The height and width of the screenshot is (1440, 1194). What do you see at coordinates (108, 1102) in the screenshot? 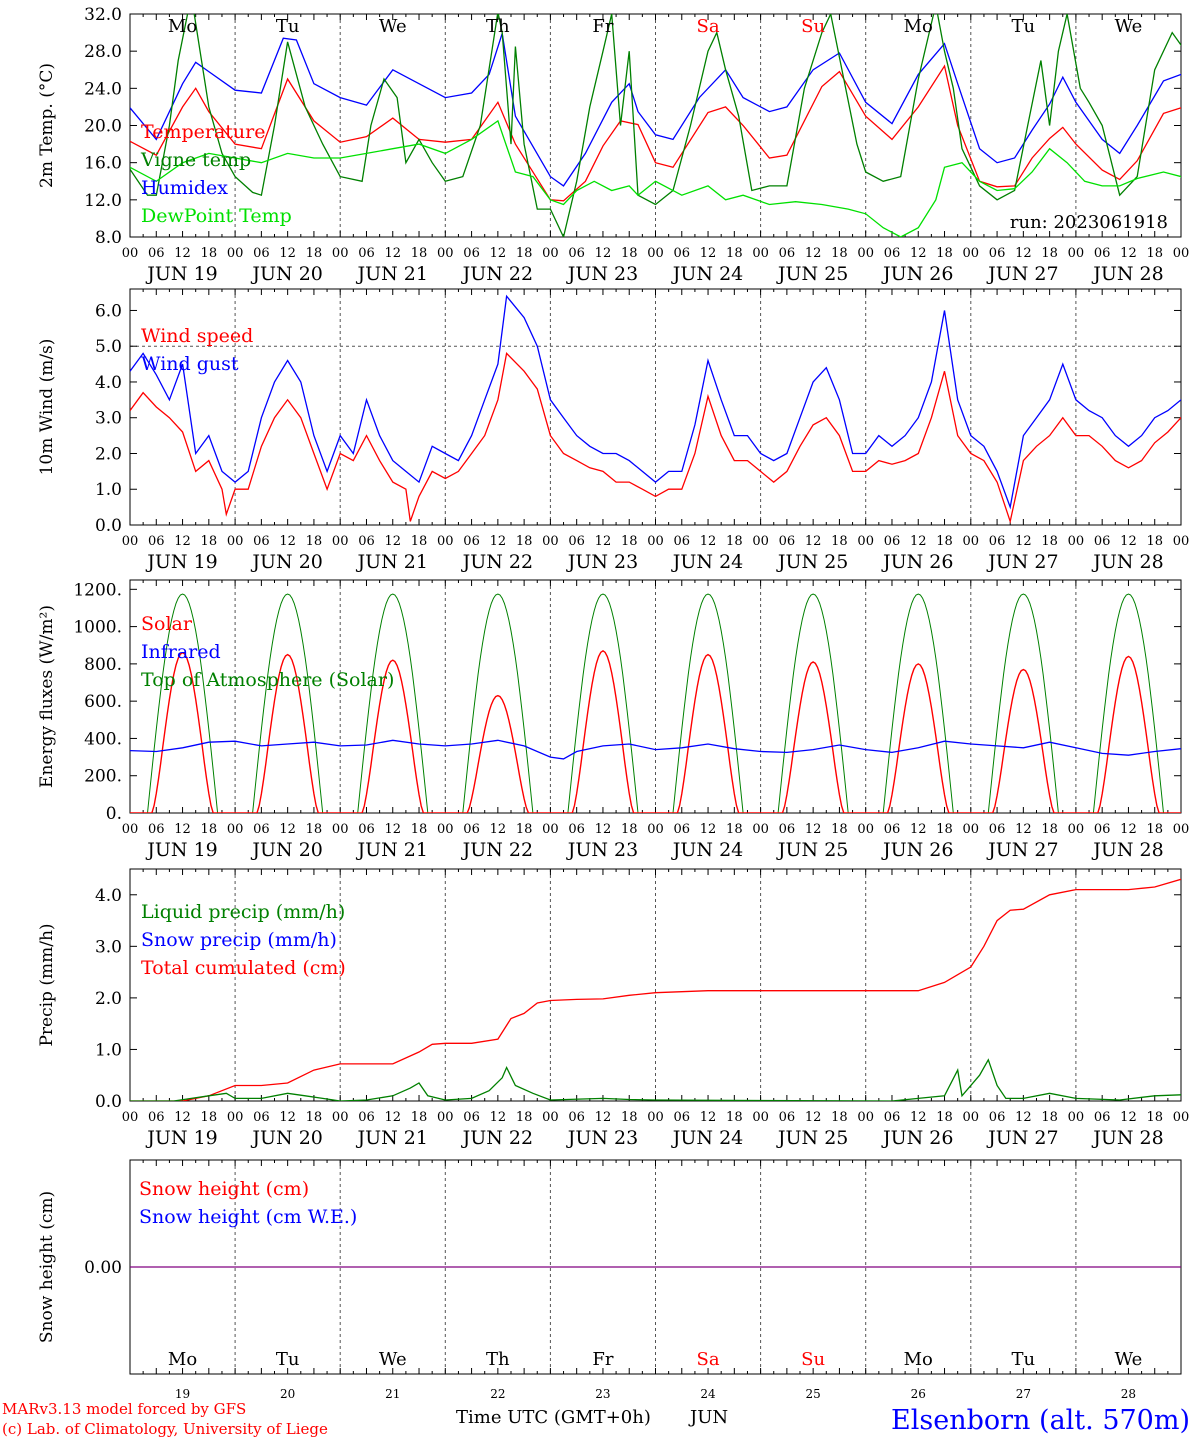
I see `y-tick-label: 0.0` at bounding box center [108, 1102].